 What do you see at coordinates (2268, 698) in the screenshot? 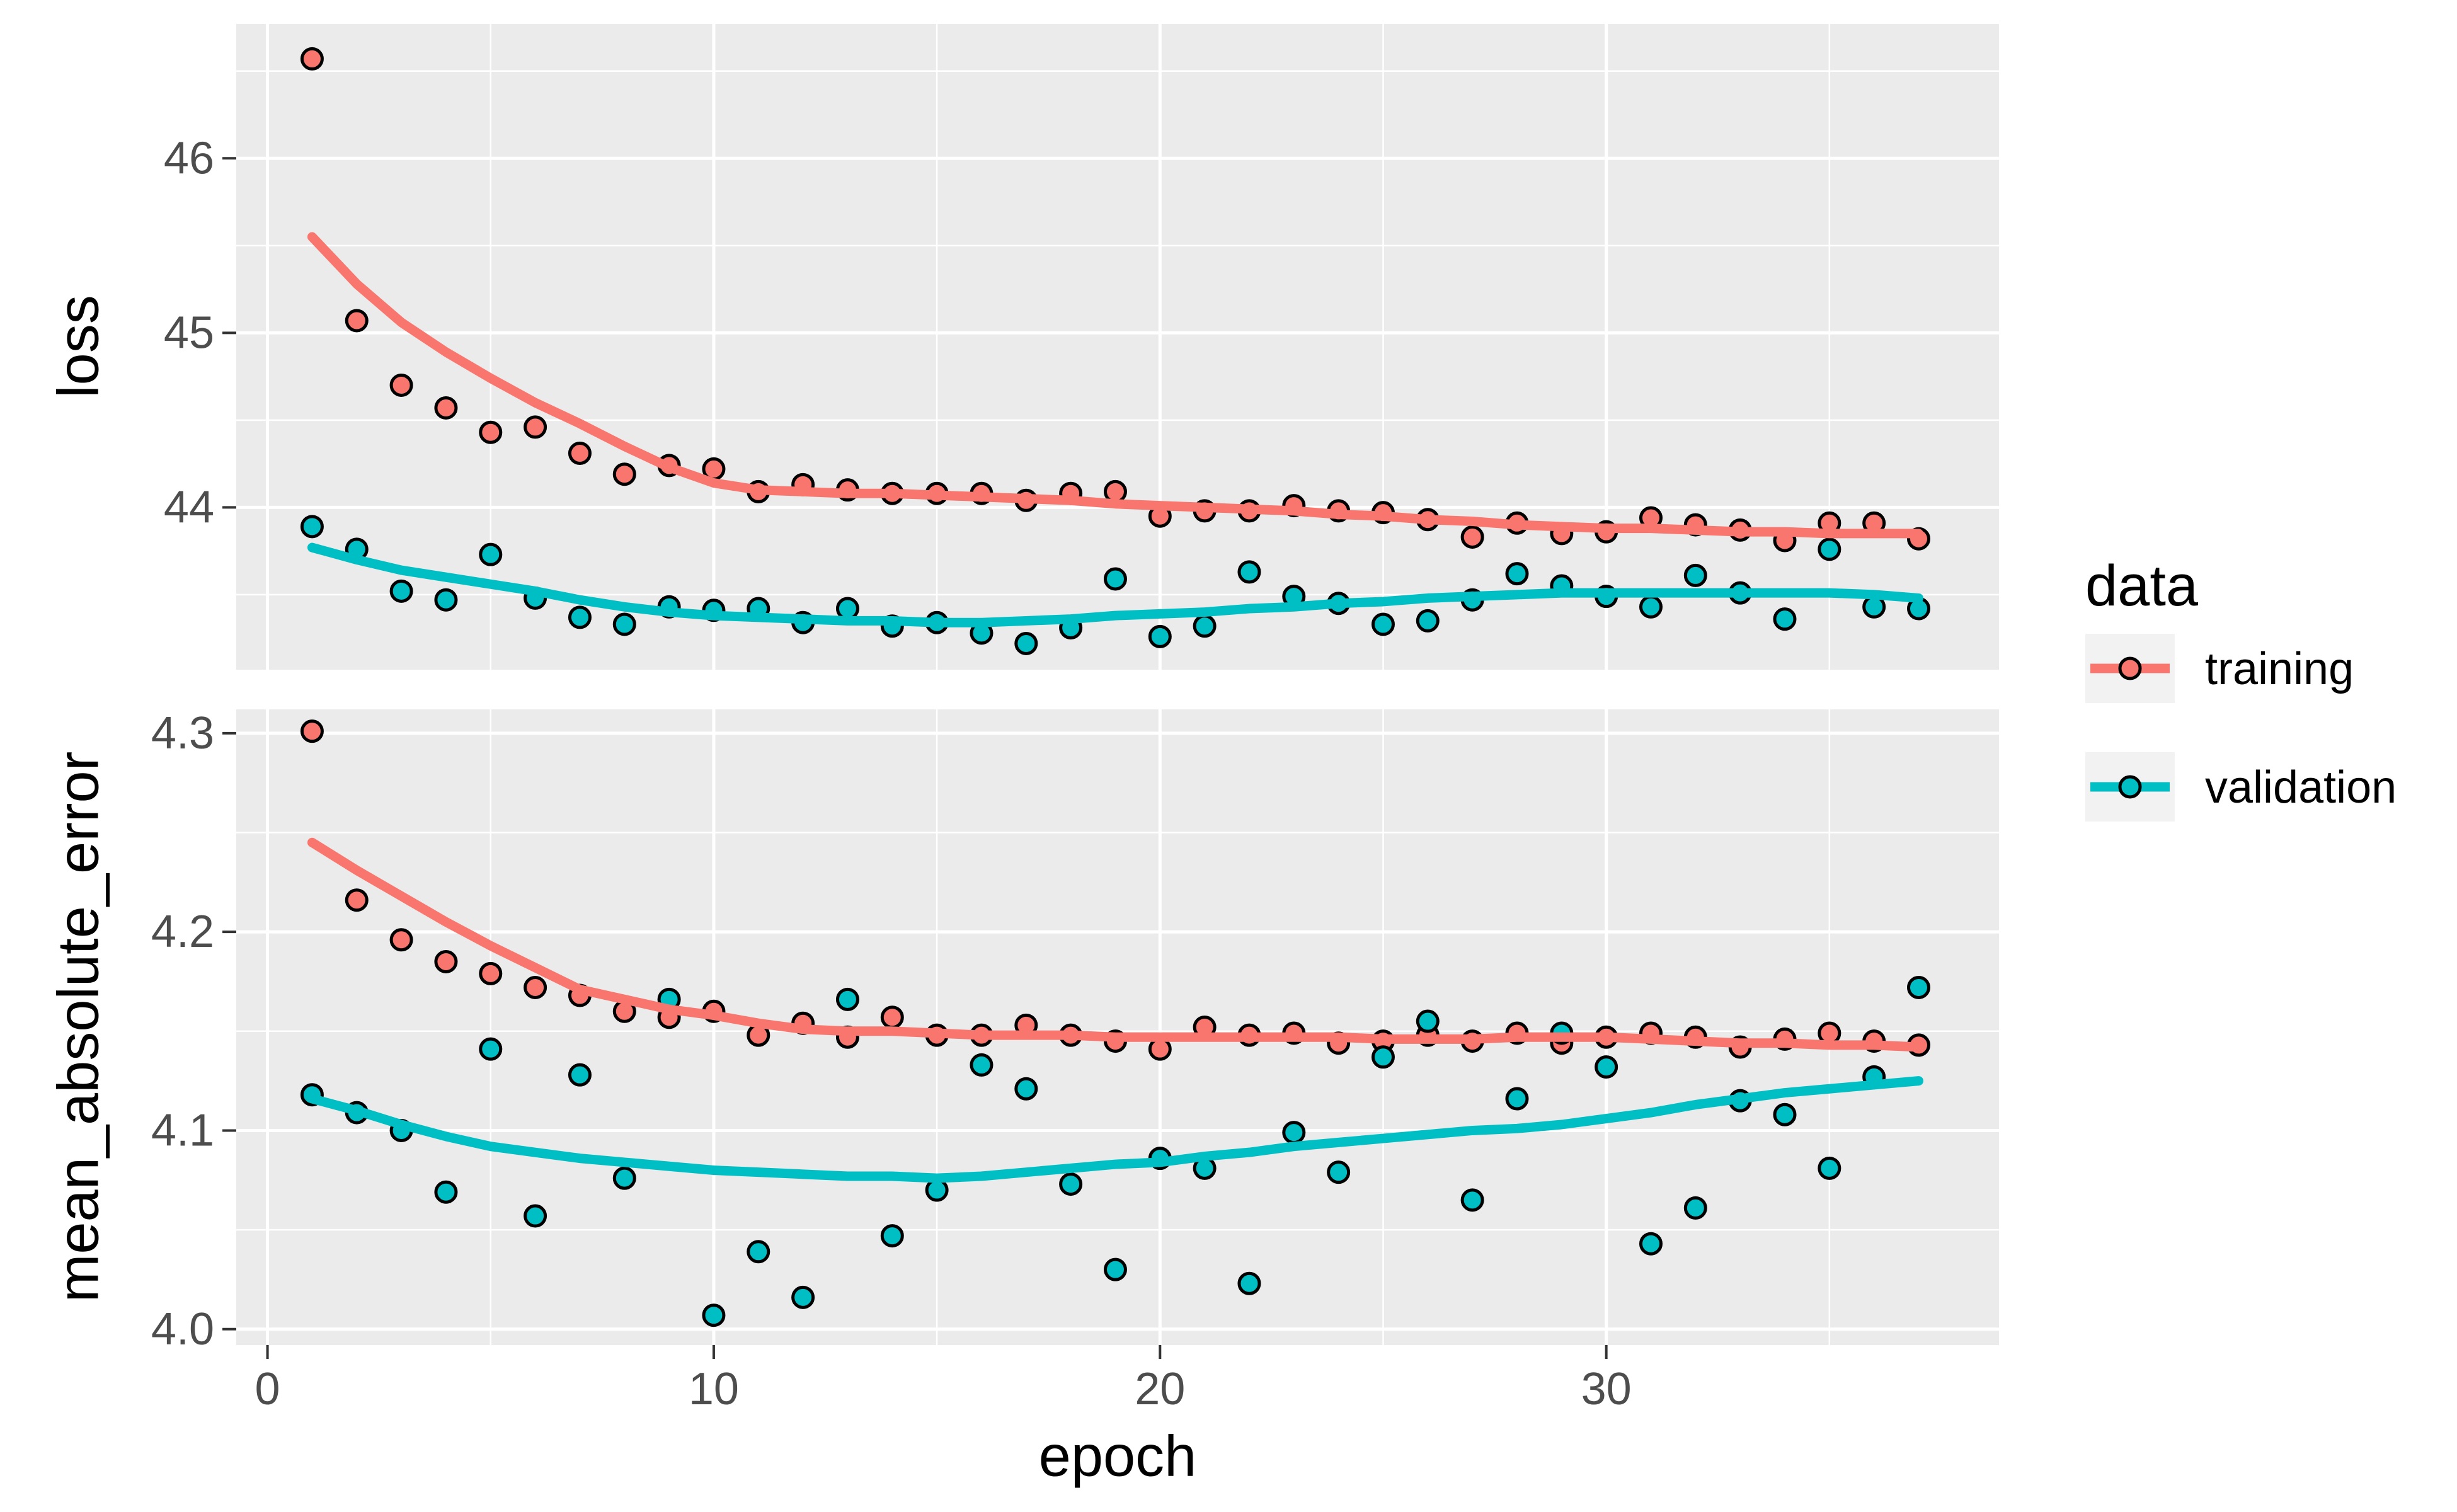
I see `legend: data training validation` at bounding box center [2268, 698].